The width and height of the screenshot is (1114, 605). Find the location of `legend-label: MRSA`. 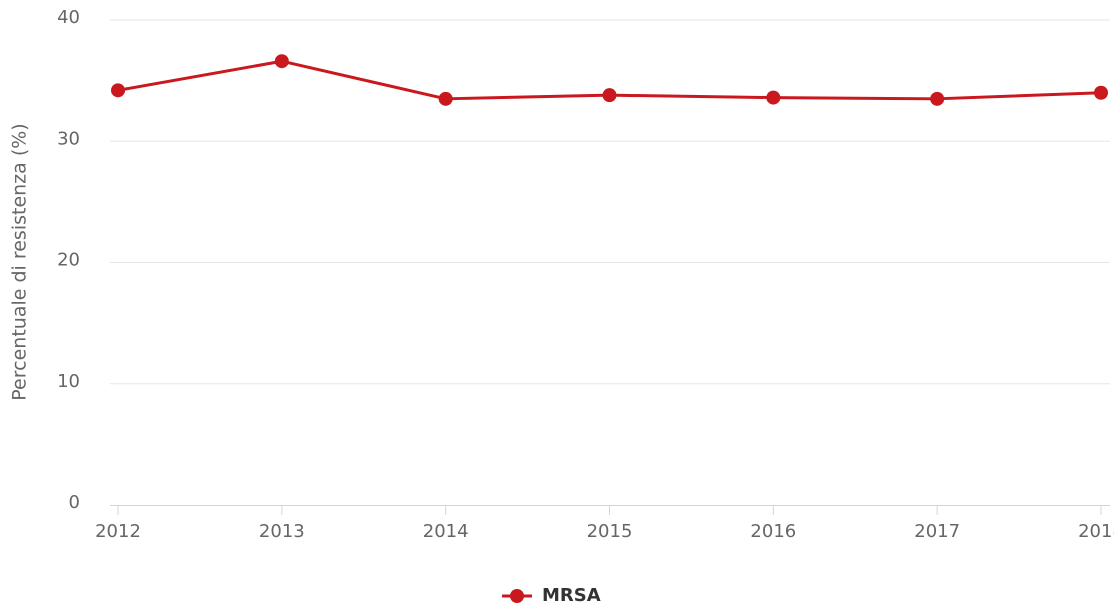

legend-label: MRSA is located at coordinates (571, 595).